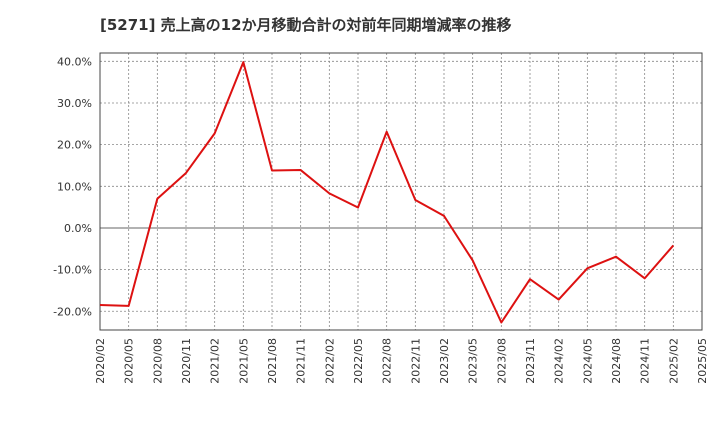 Image resolution: width=720 pixels, height=440 pixels. Describe the element at coordinates (72, 311) in the screenshot. I see `y-tick-label: -20.0%` at that location.